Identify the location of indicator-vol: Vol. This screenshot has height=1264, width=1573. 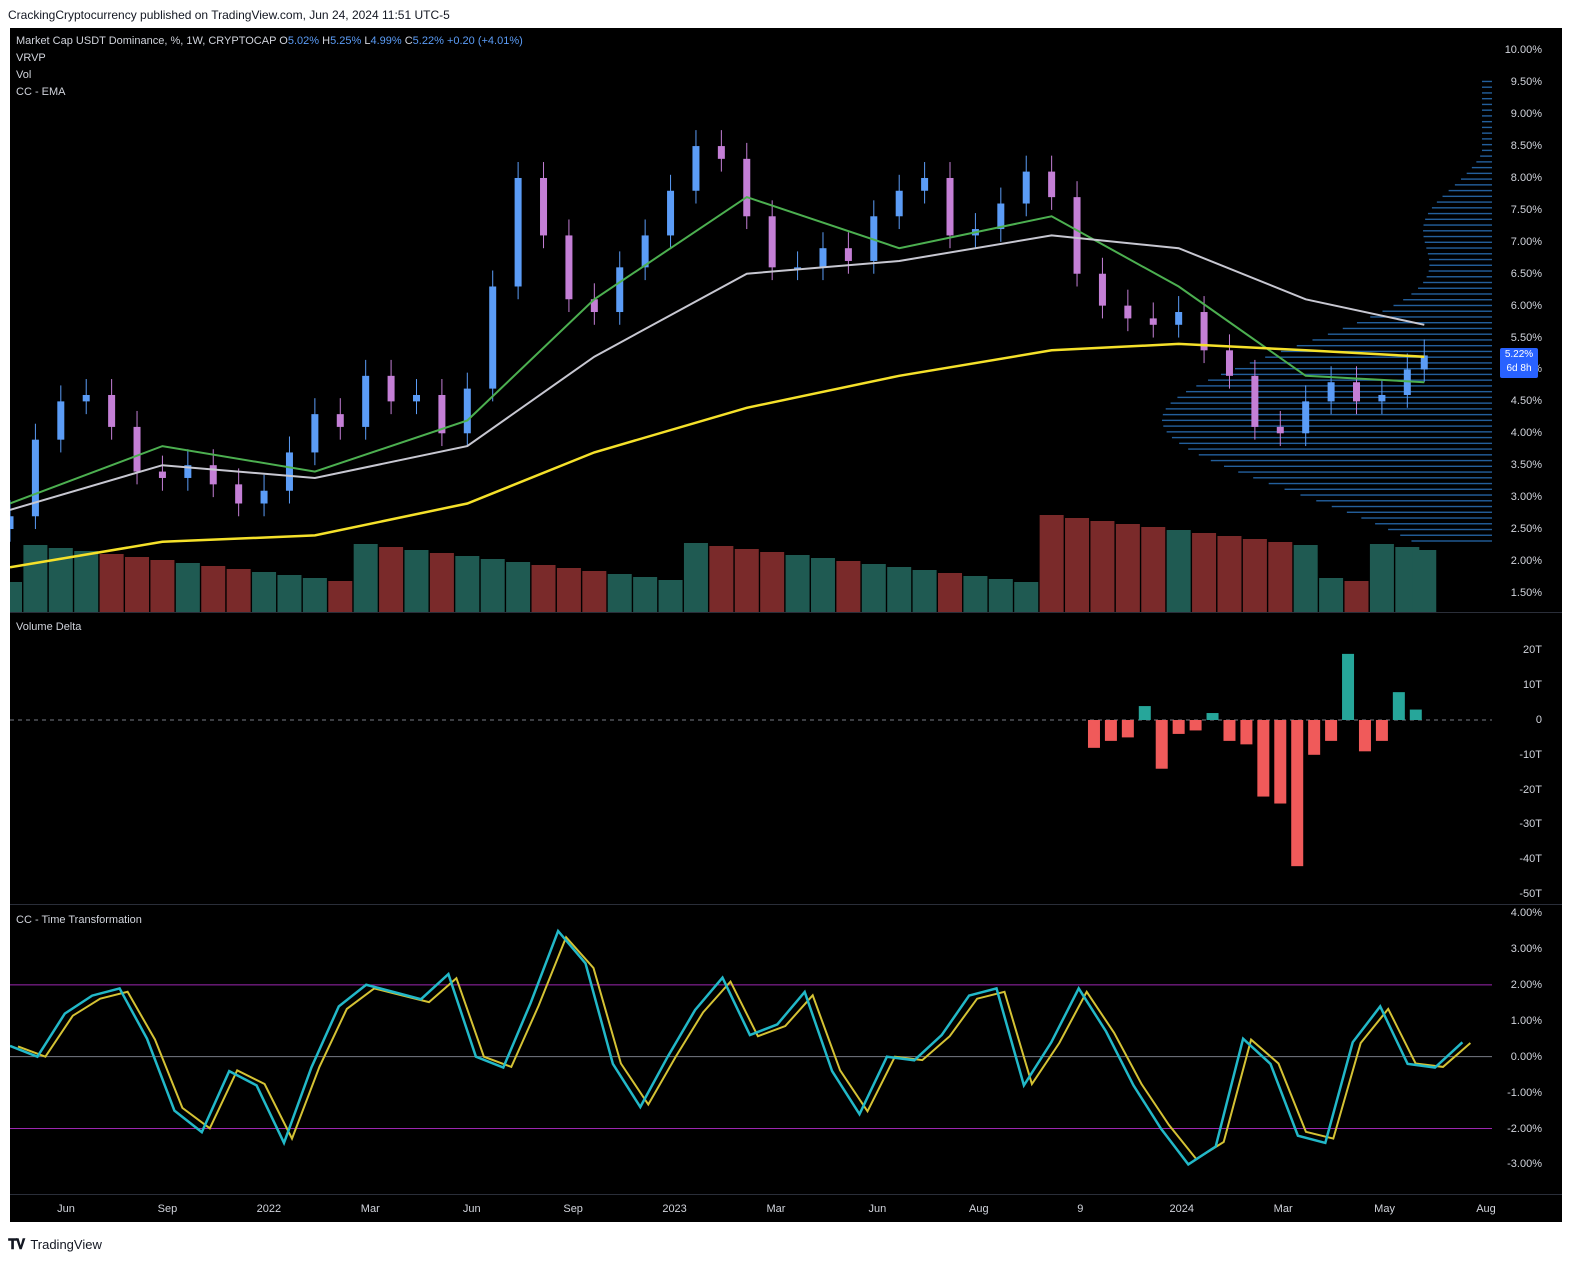
(24, 75).